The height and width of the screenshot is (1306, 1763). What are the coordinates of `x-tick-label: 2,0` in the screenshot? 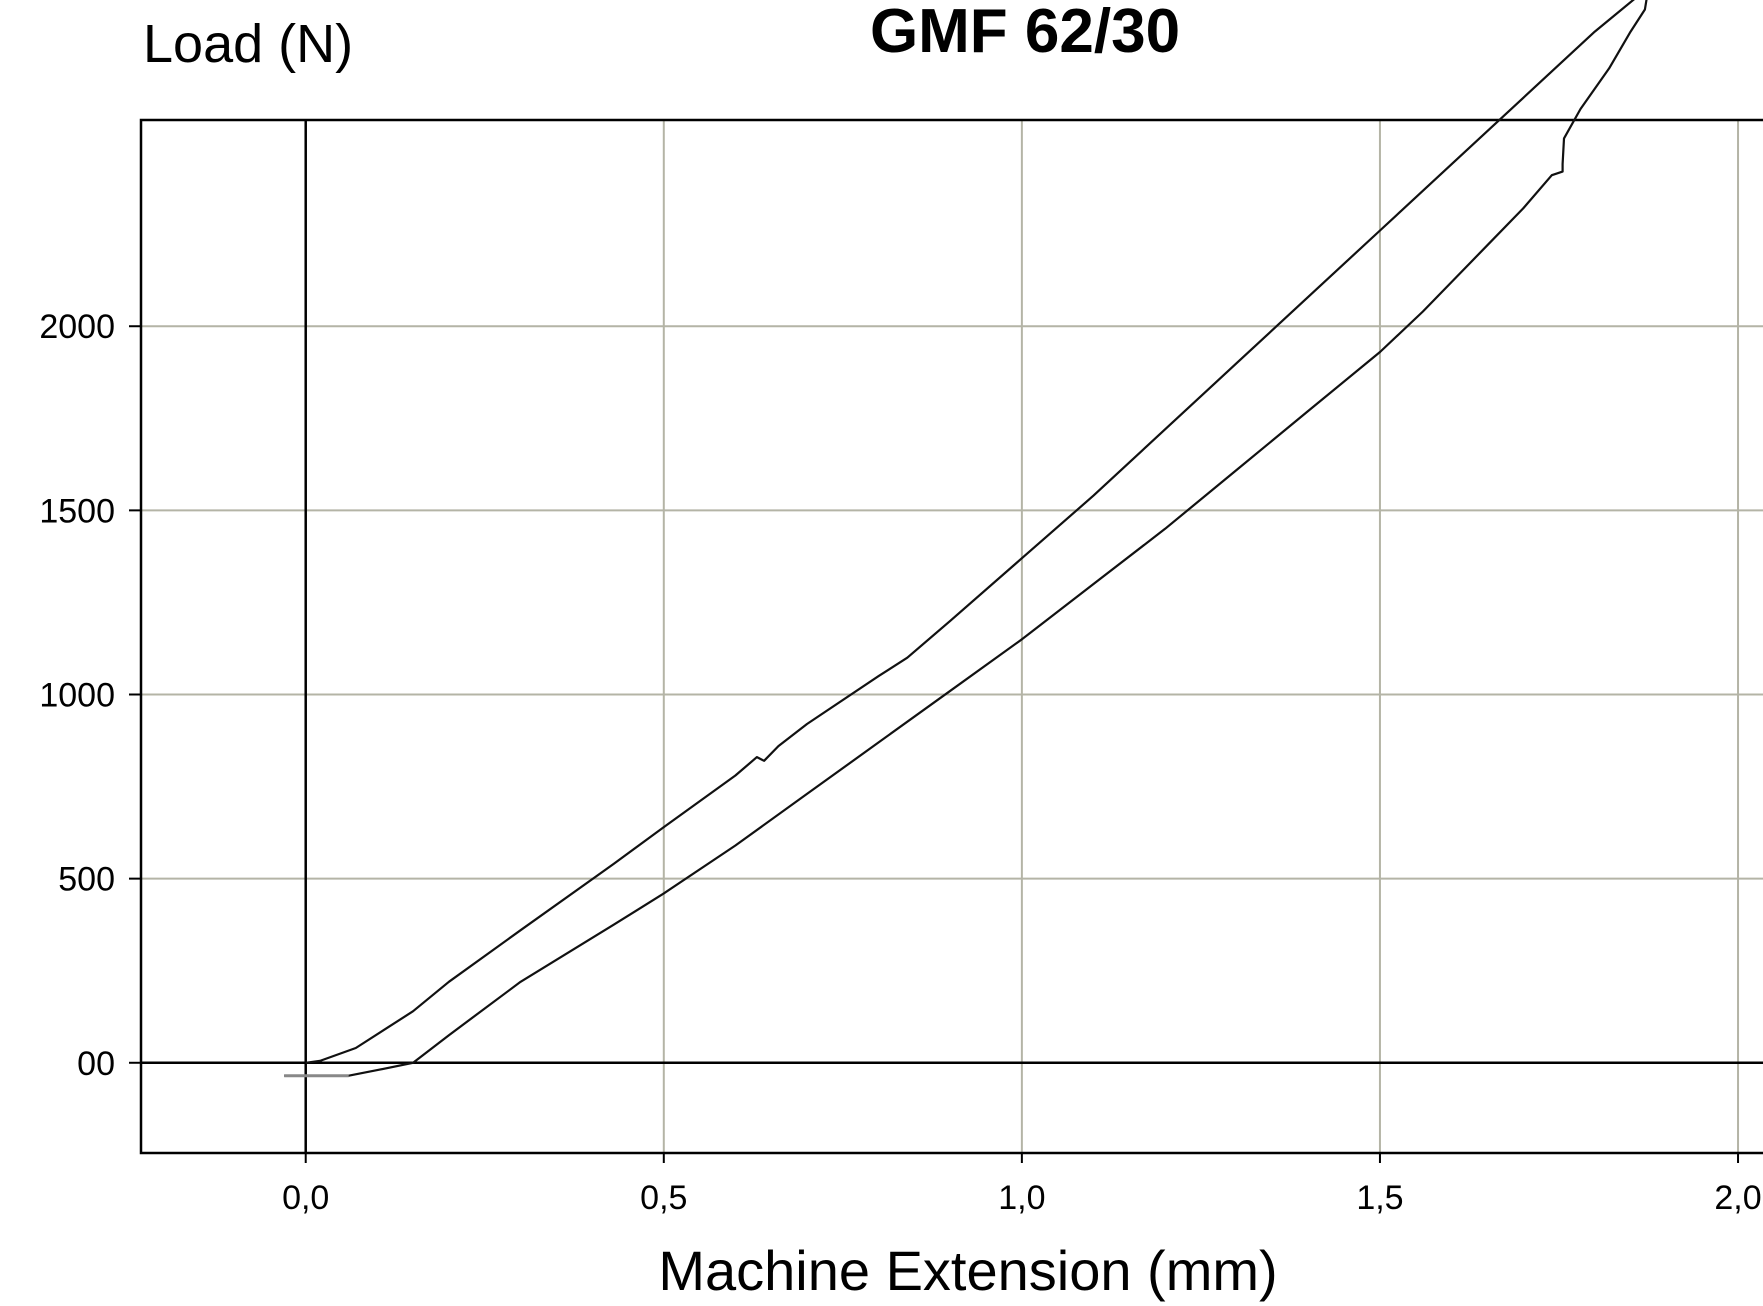 It's located at (1737, 1198).